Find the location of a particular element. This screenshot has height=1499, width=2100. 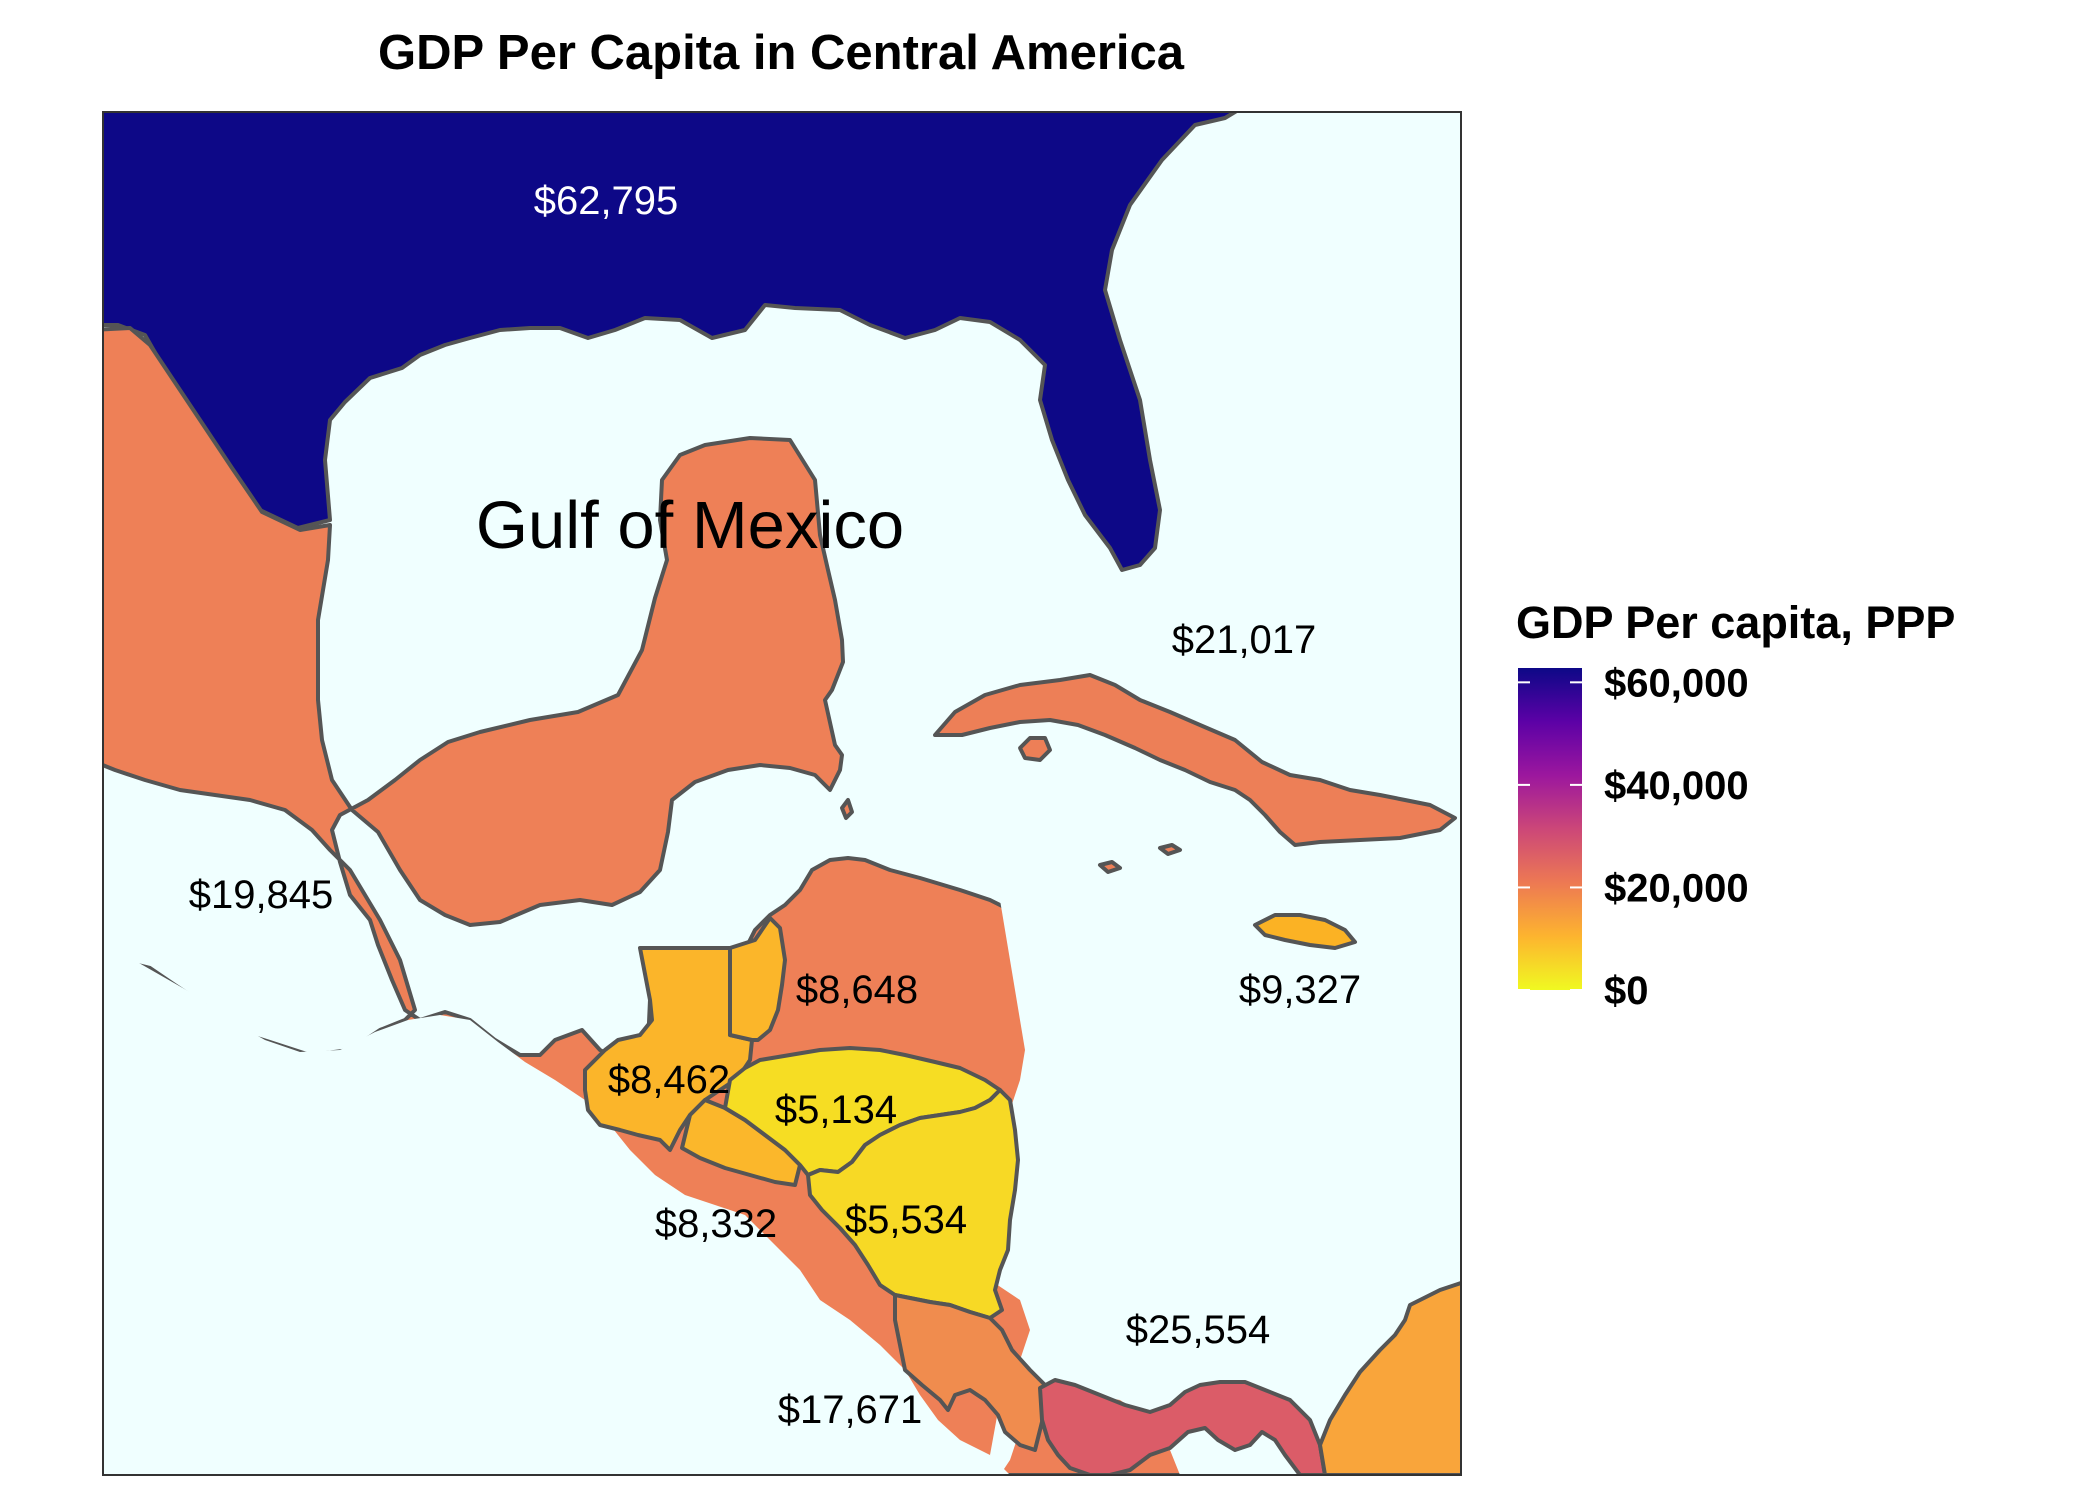

label-belize: $8,648 is located at coordinates (857, 990).